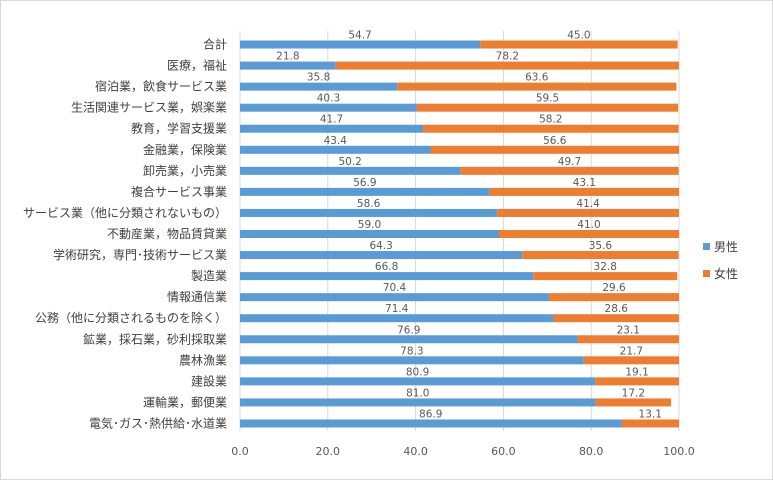 This screenshot has height=480, width=773. Describe the element at coordinates (209, 276) in the screenshot. I see `category-label: 製造業` at that location.